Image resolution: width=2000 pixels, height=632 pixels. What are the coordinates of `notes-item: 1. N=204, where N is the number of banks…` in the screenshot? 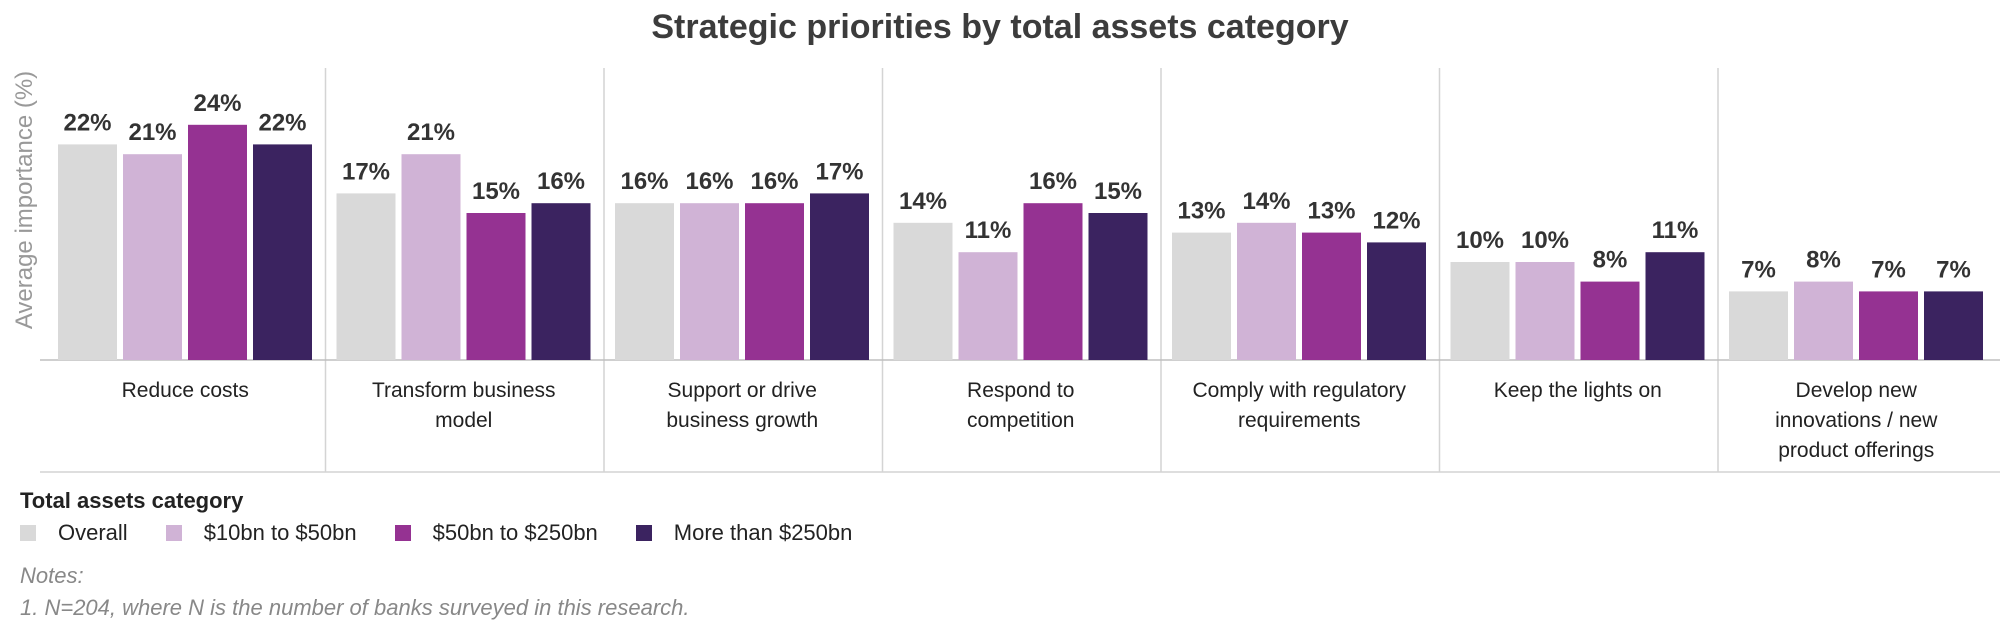 It's located at (355, 607).